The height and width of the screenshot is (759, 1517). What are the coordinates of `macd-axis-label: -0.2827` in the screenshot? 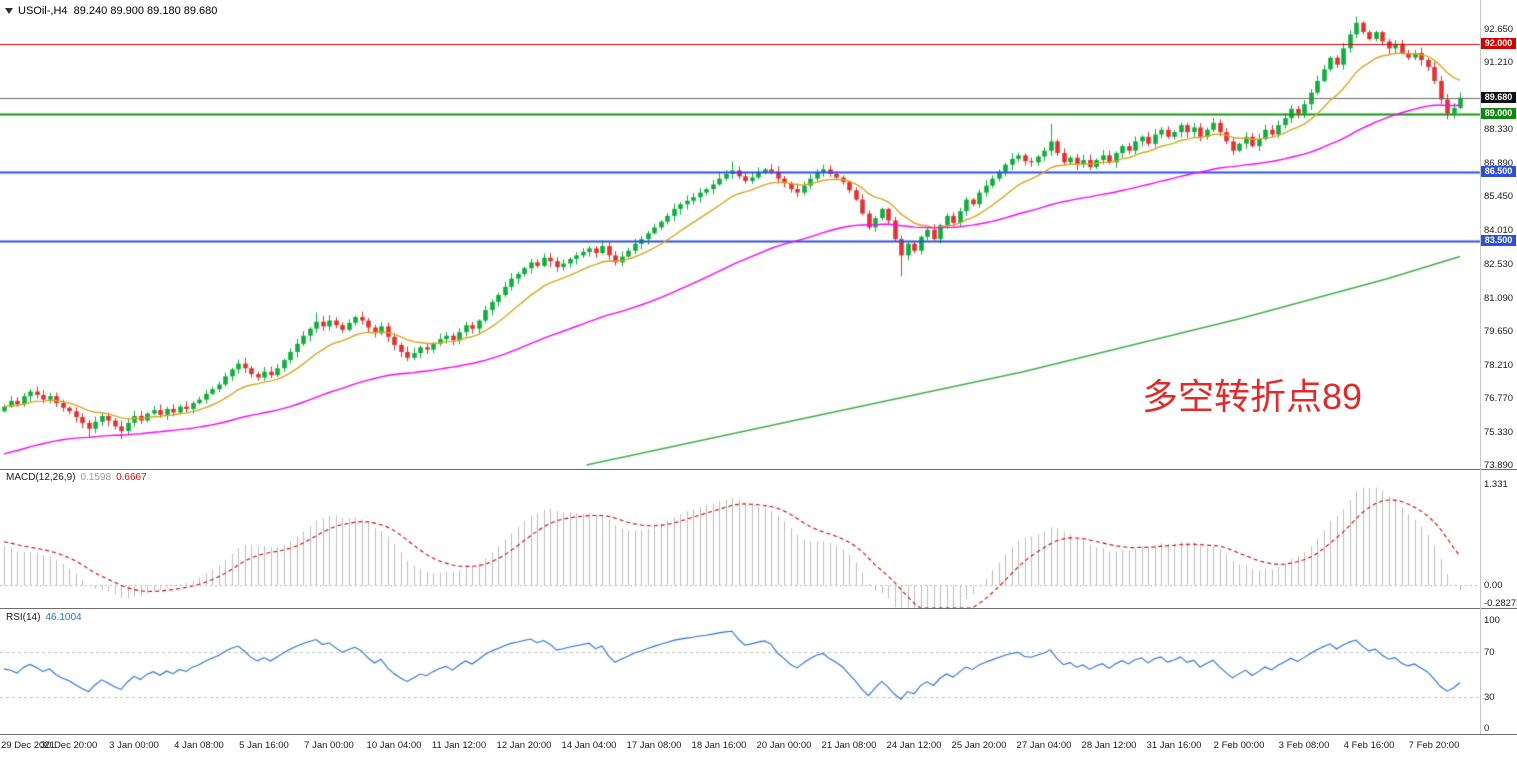 It's located at (1500, 603).